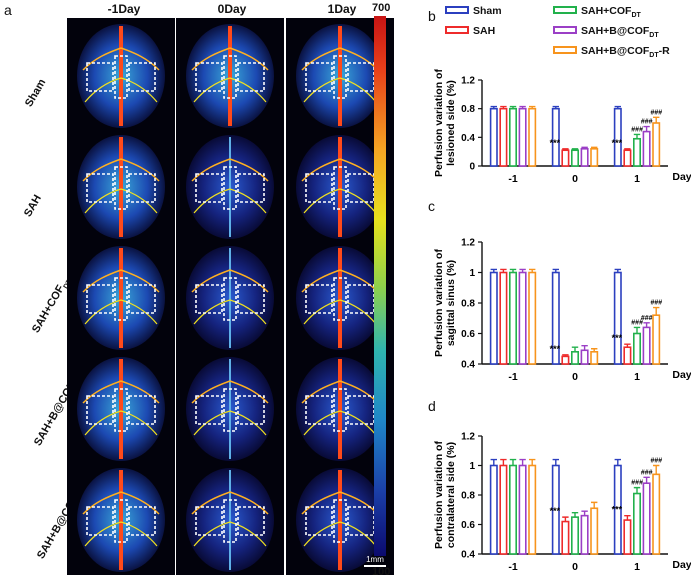 The height and width of the screenshot is (584, 691). Describe the element at coordinates (32, 205) in the screenshot. I see `row-label-sah: SAH` at that location.